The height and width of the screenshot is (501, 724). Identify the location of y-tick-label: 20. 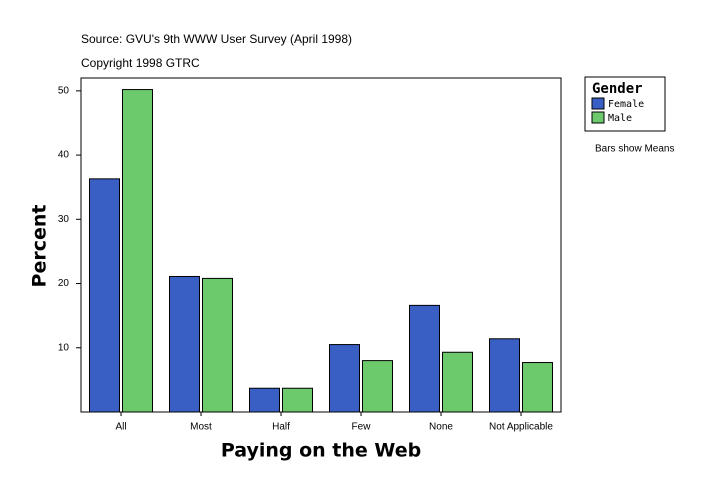
(64, 283).